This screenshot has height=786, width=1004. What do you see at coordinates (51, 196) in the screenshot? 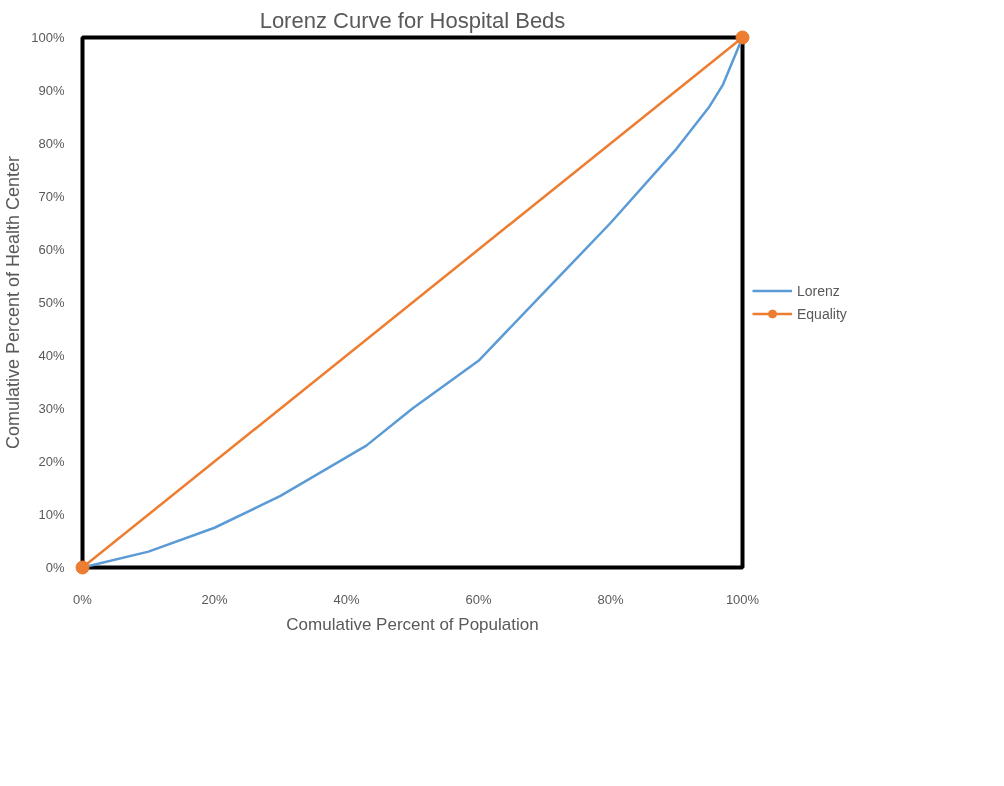
I see `y-tick-label: 70%` at bounding box center [51, 196].